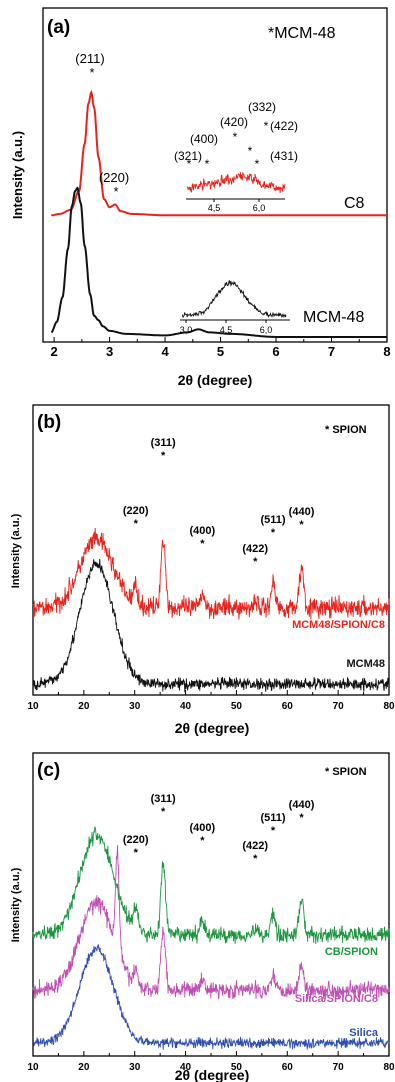 Image resolution: width=395 pixels, height=1082 pixels. What do you see at coordinates (211, 1062) in the screenshot?
I see `panel-c-x-axis: 10 20 30 40 50 60 70 80` at bounding box center [211, 1062].